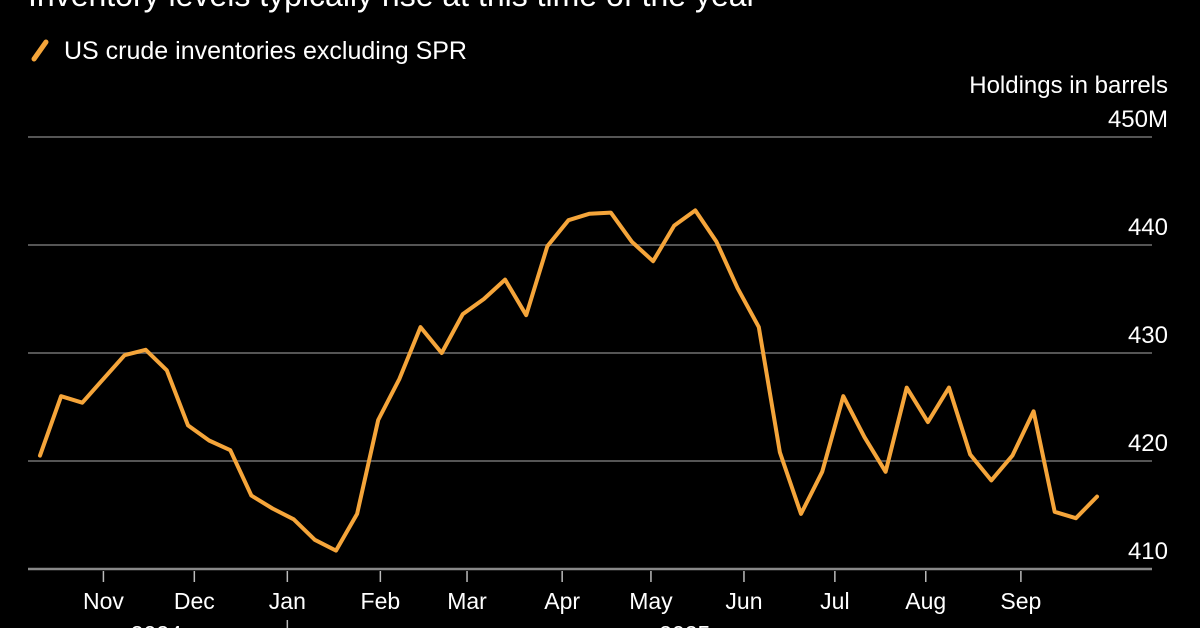 Image resolution: width=1200 pixels, height=628 pixels. I want to click on y-tick-label: 430, so click(1148, 335).